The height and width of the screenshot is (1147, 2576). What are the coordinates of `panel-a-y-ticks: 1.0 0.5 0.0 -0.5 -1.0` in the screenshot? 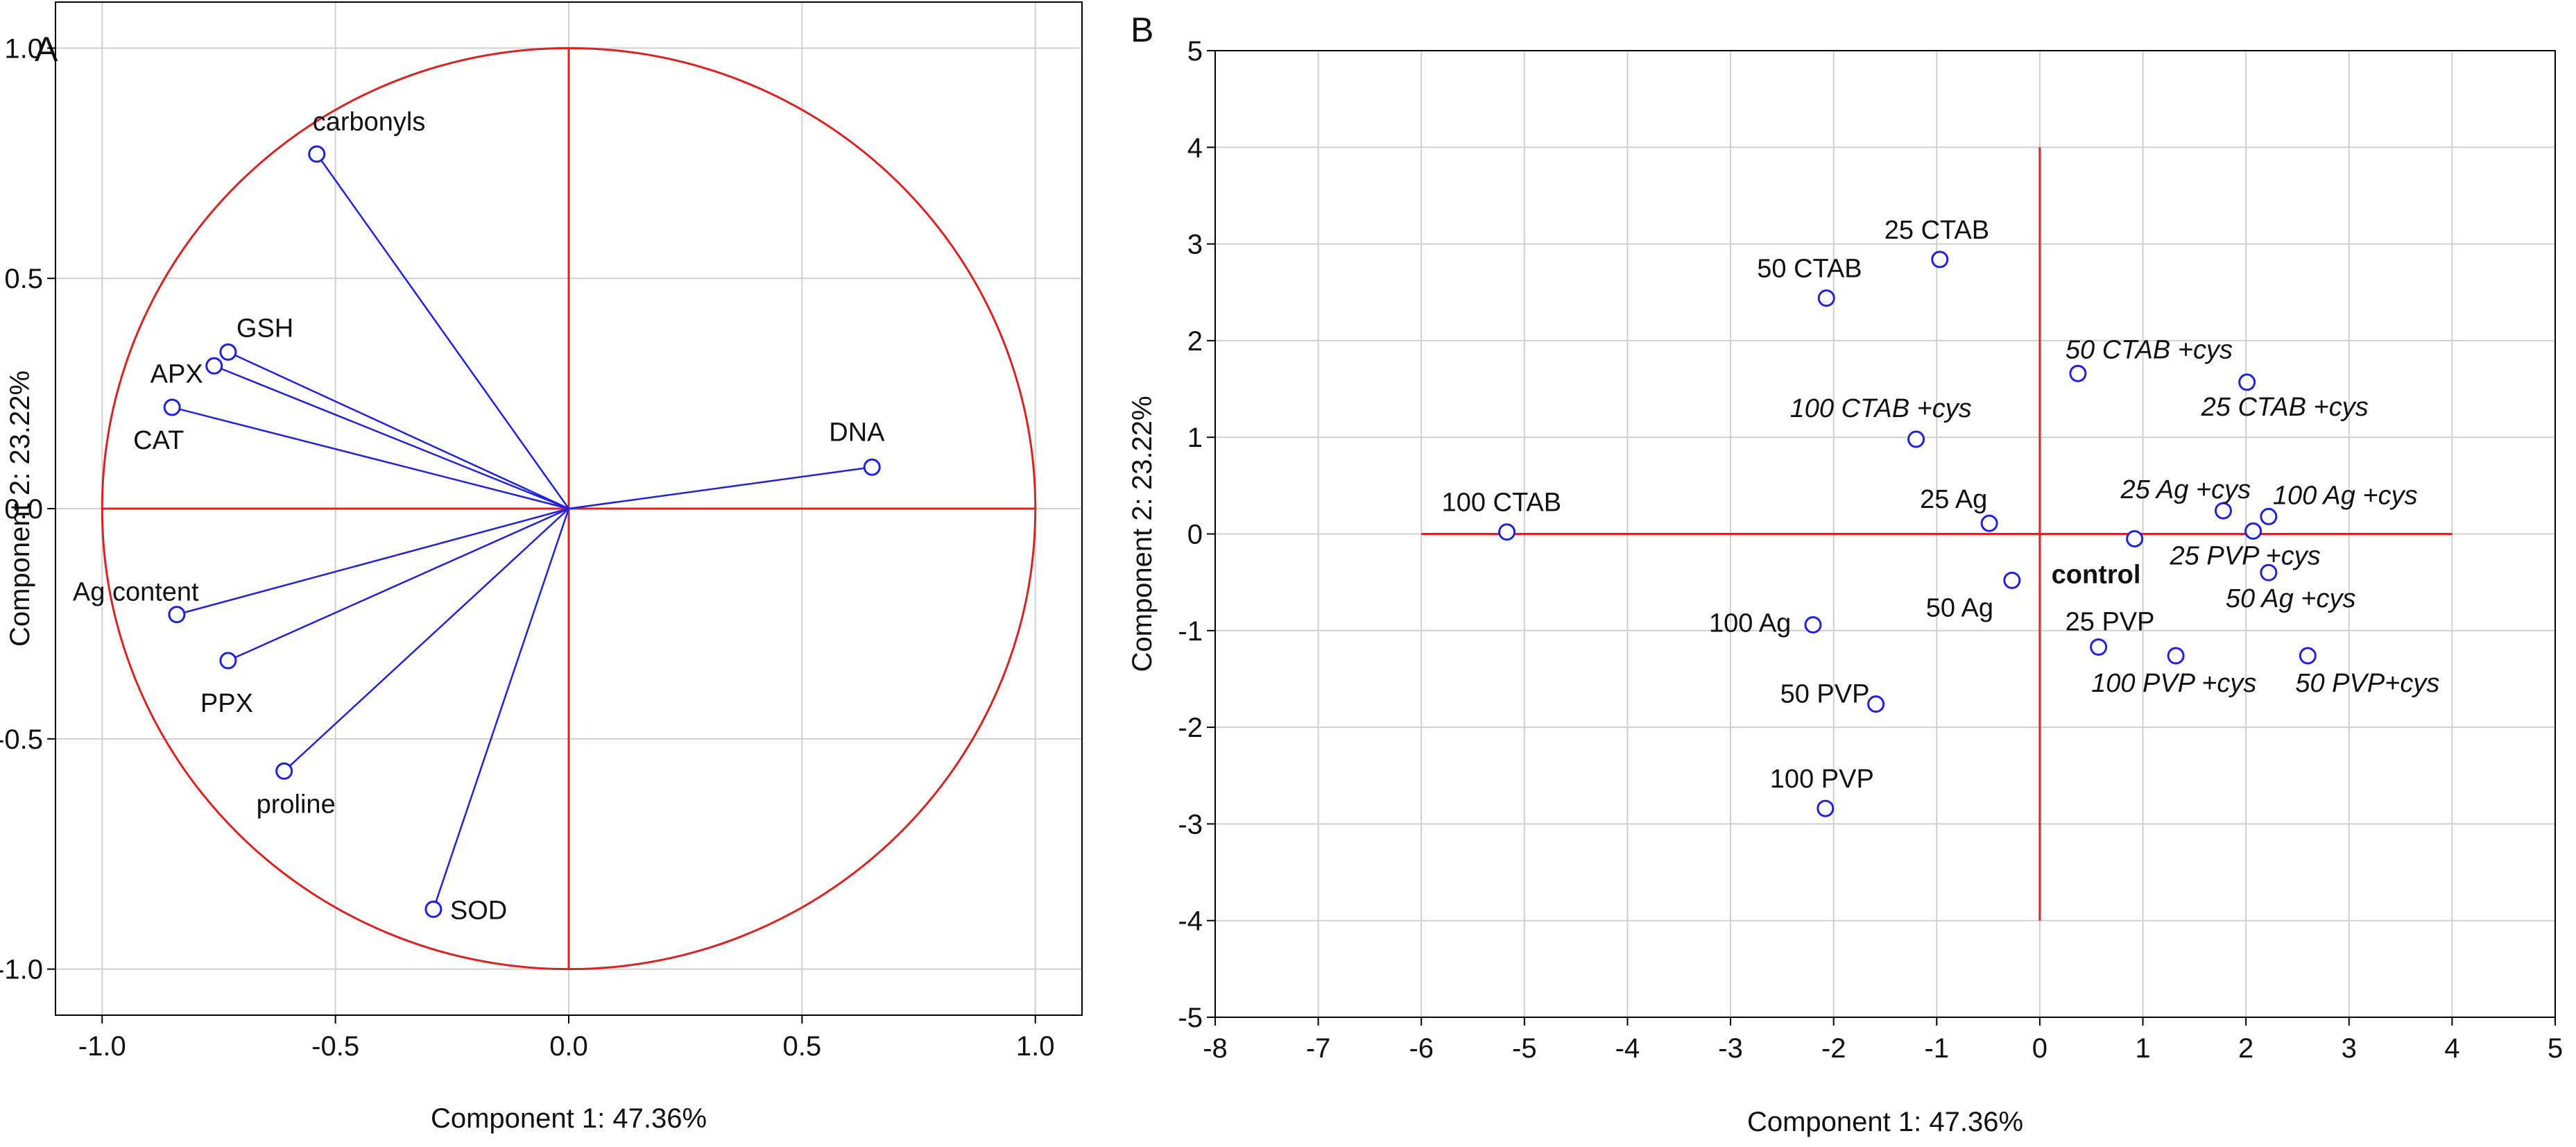 It's located at (27, 509).